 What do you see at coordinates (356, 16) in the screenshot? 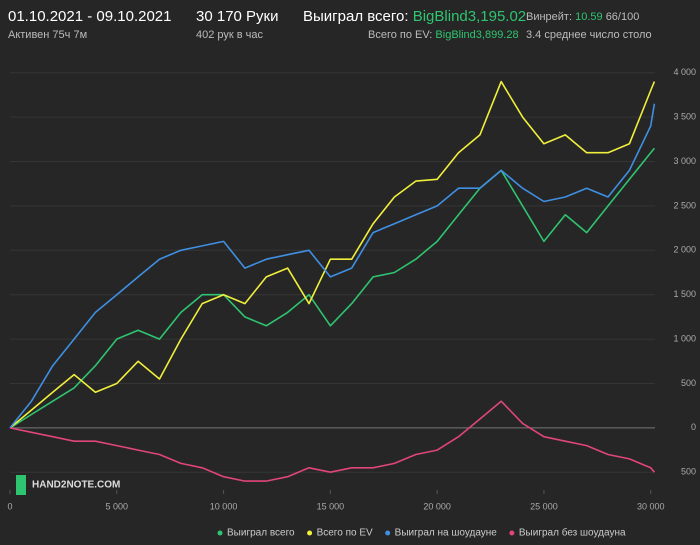
I see `label: Выиграл всего:` at bounding box center [356, 16].